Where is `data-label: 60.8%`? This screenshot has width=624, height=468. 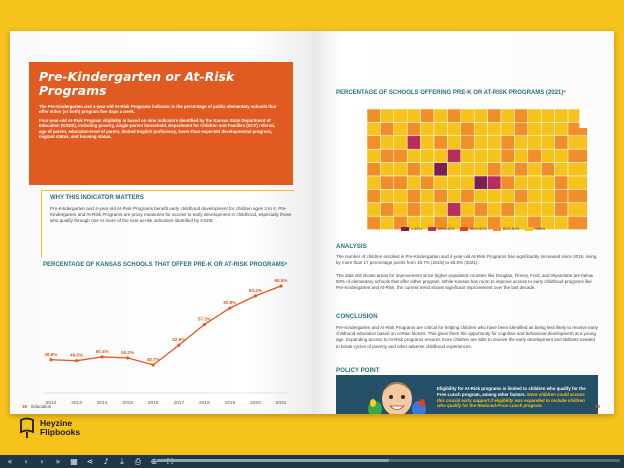 data-label: 60.8% is located at coordinates (229, 302).